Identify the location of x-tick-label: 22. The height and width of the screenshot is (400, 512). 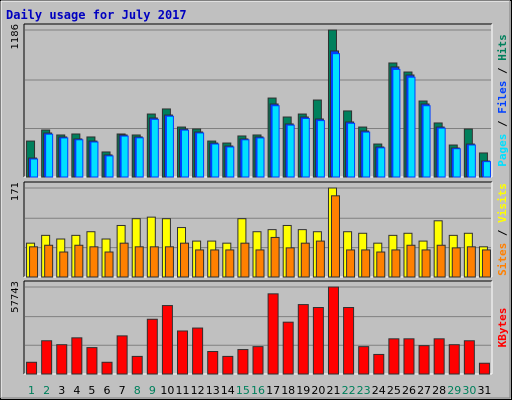
(349, 390).